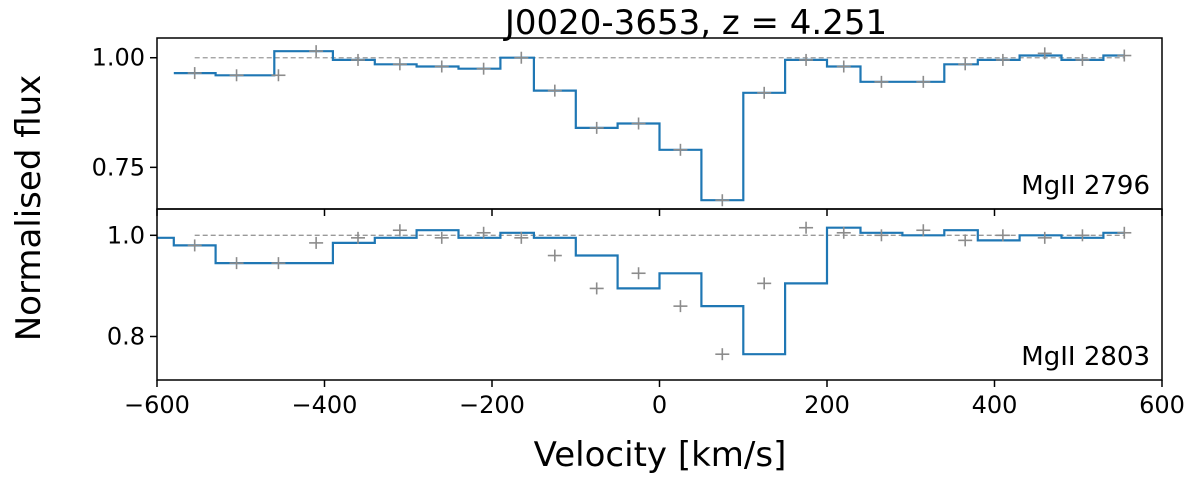 The height and width of the screenshot is (477, 1200). I want to click on x-tick-label: 400, so click(995, 405).